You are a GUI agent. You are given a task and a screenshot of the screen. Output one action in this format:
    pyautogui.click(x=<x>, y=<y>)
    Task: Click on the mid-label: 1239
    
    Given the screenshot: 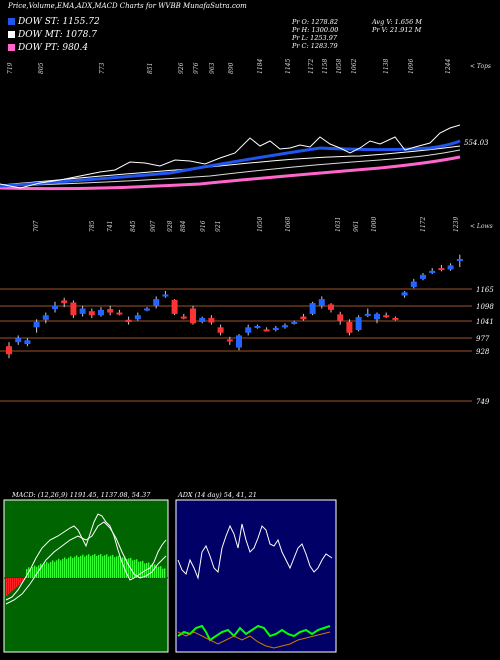 What is the action you would take?
    pyautogui.click(x=456, y=224)
    